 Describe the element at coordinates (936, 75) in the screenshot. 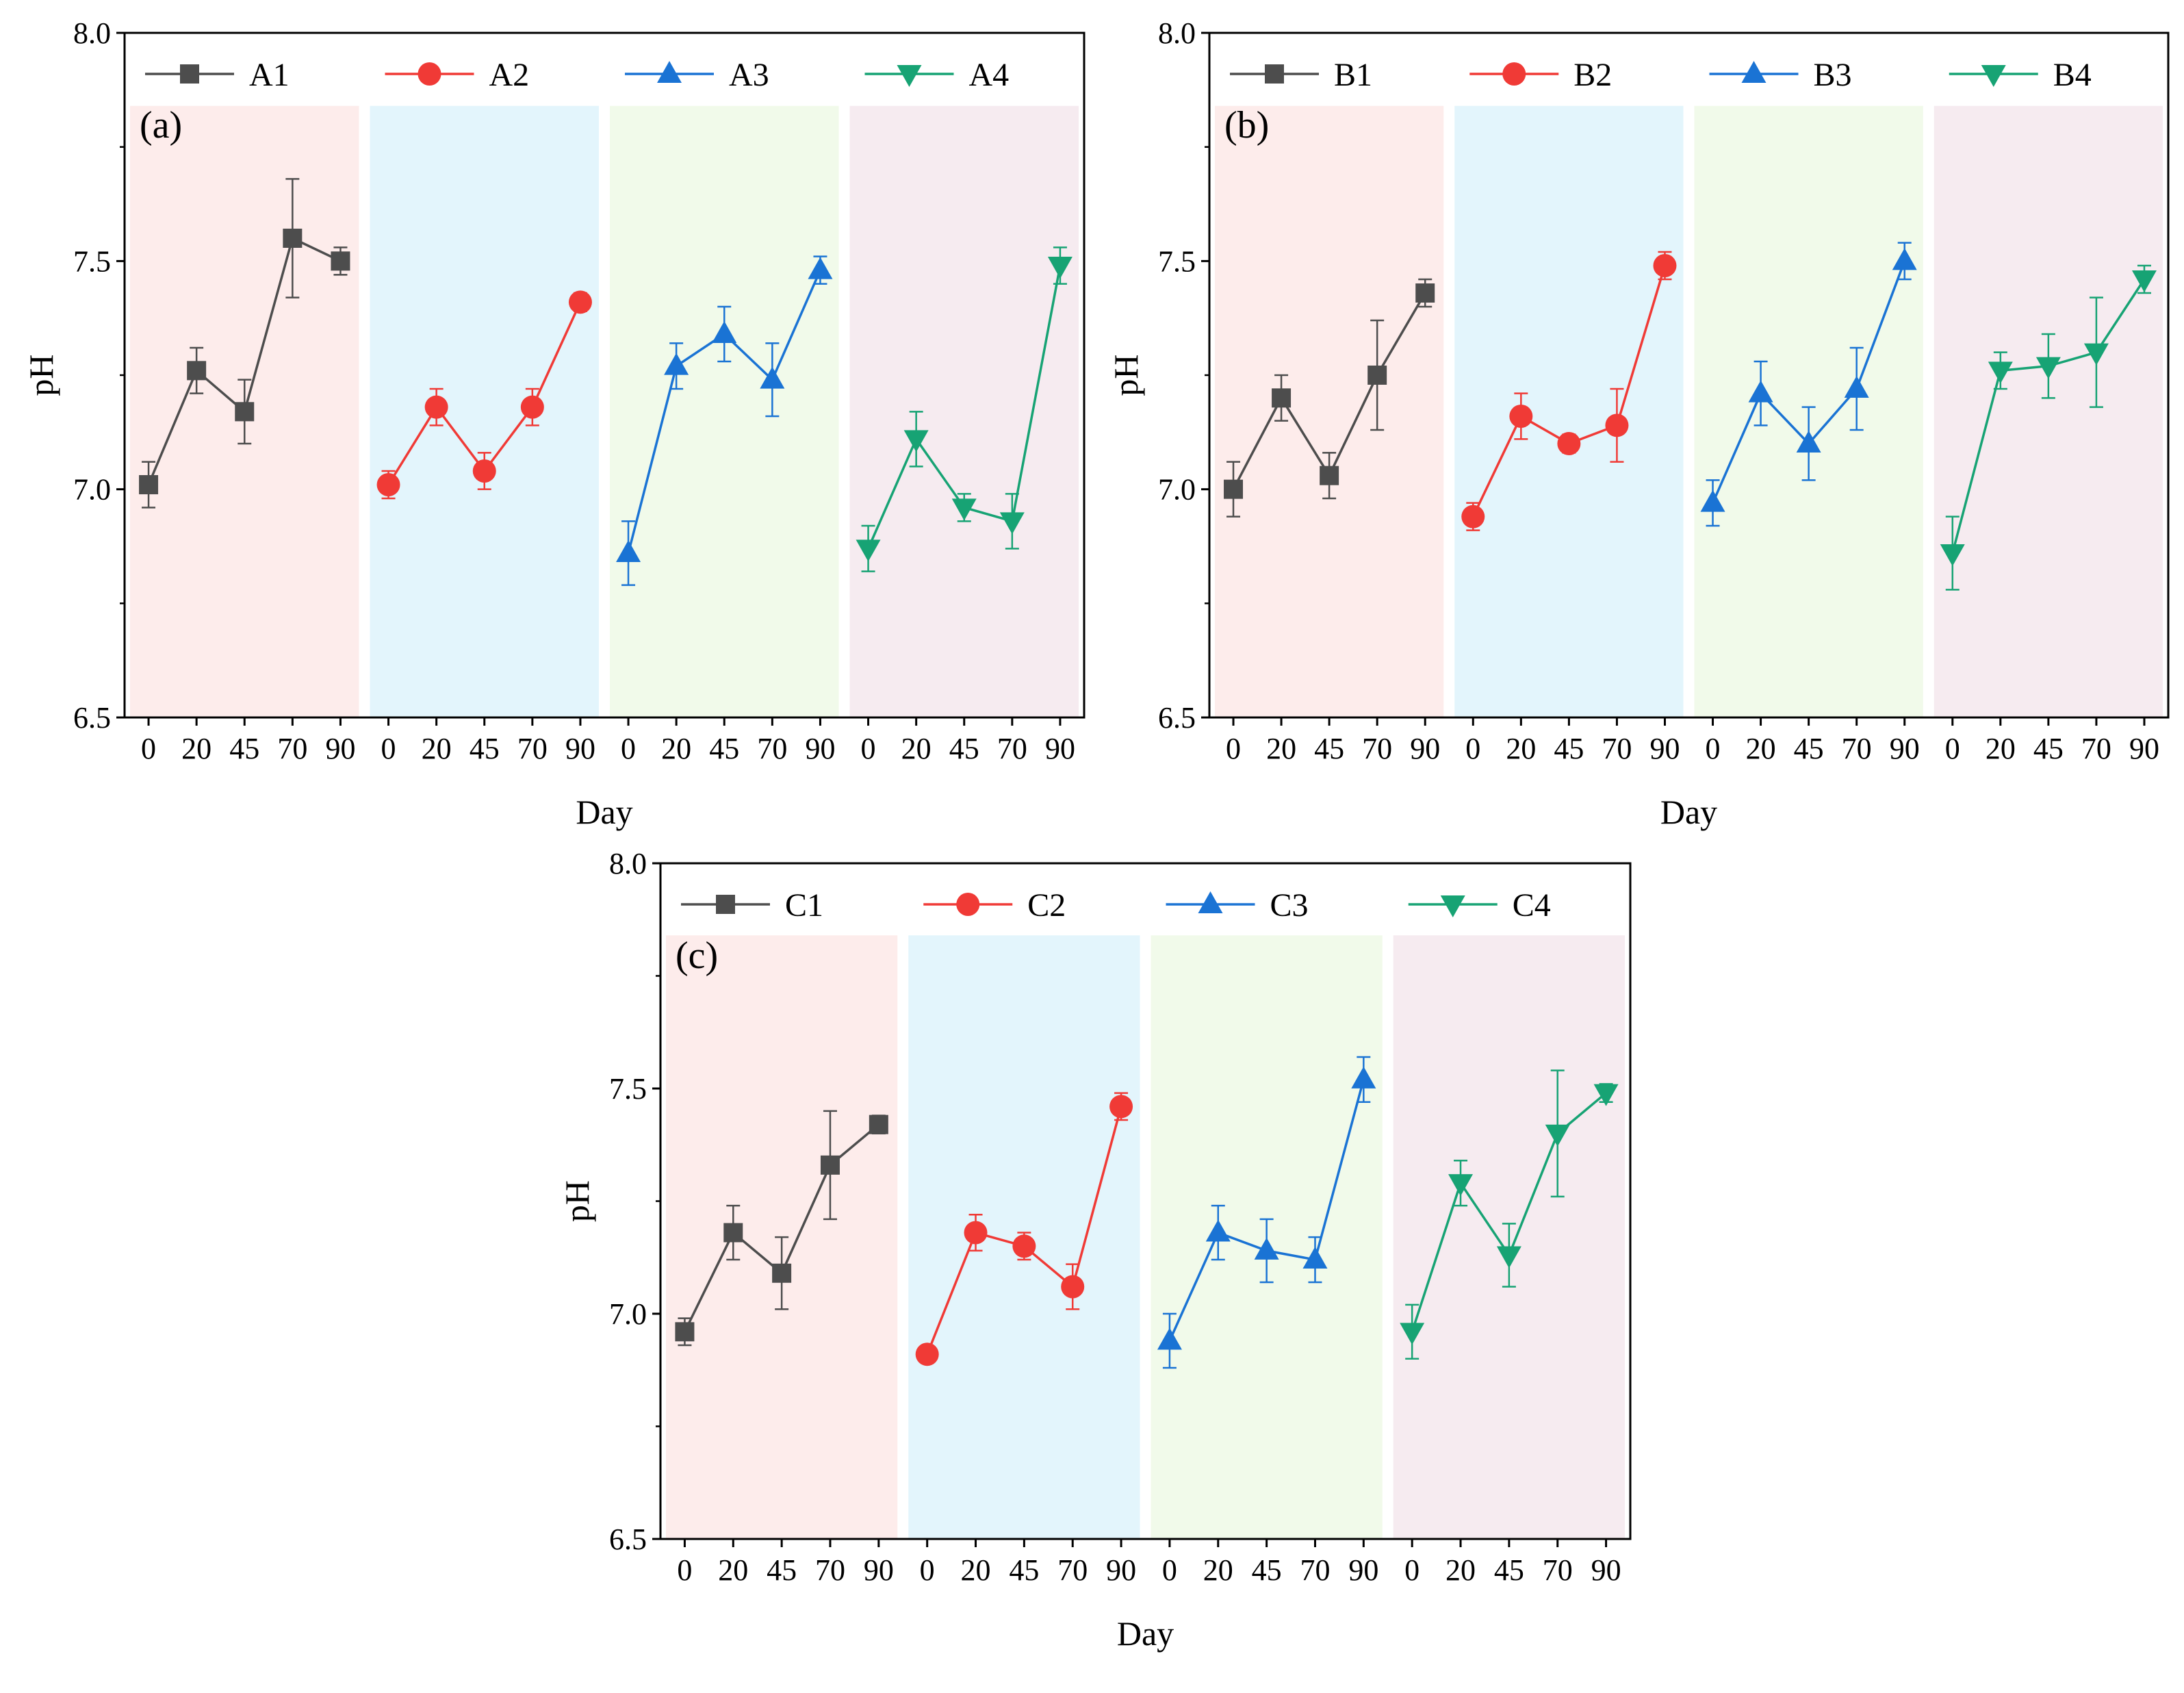

I see `legend-entry-A4: A4` at that location.